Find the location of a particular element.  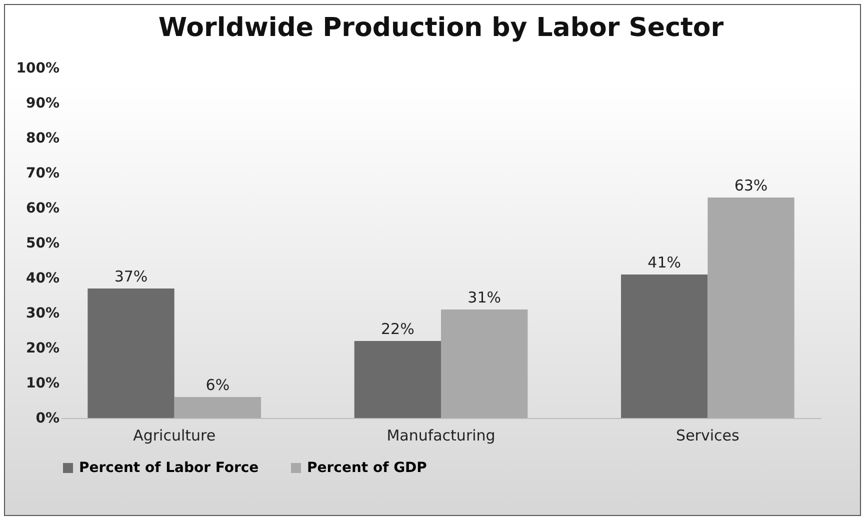

y-tick-label: 80% is located at coordinates (43, 138).